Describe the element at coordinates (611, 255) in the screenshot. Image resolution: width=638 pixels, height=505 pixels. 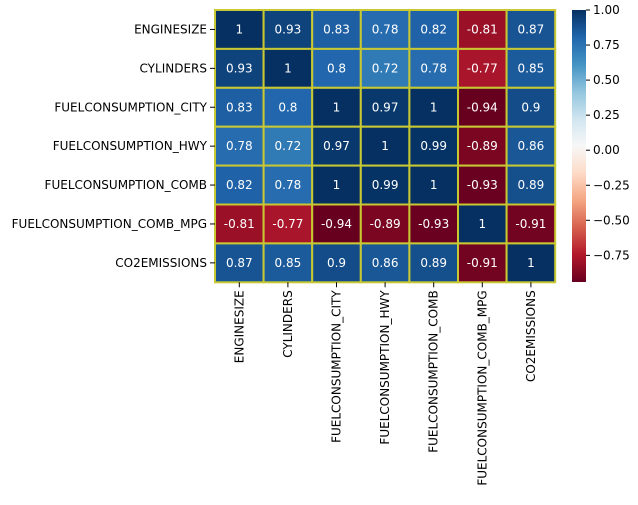
I see `colorbar-tick-label: −0.75` at that location.